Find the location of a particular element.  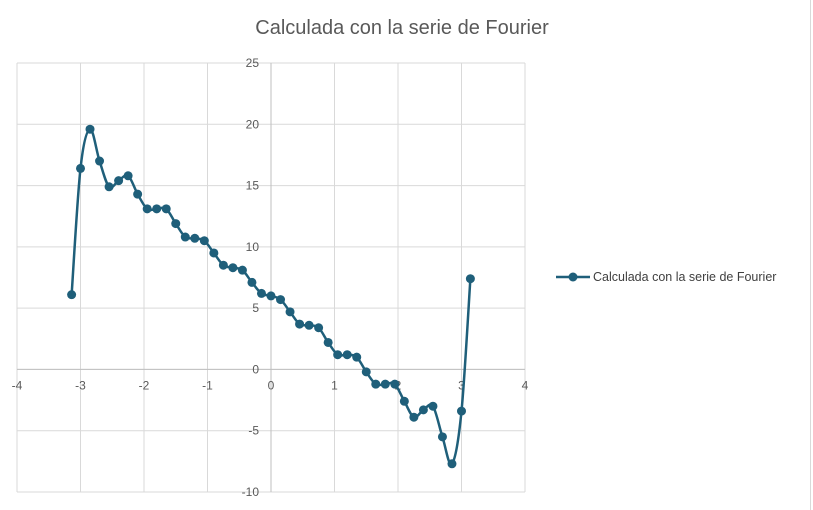

chart-title: Calculada con la serie de Fourier is located at coordinates (402, 28).